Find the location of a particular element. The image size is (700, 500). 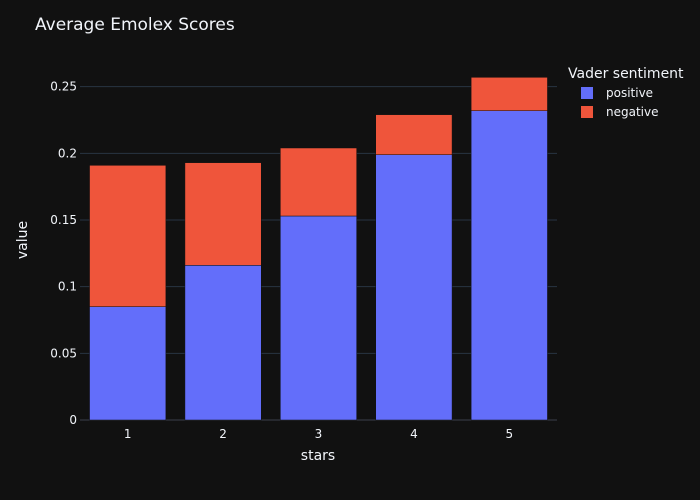

legend-swatch-positive is located at coordinates (587, 93).